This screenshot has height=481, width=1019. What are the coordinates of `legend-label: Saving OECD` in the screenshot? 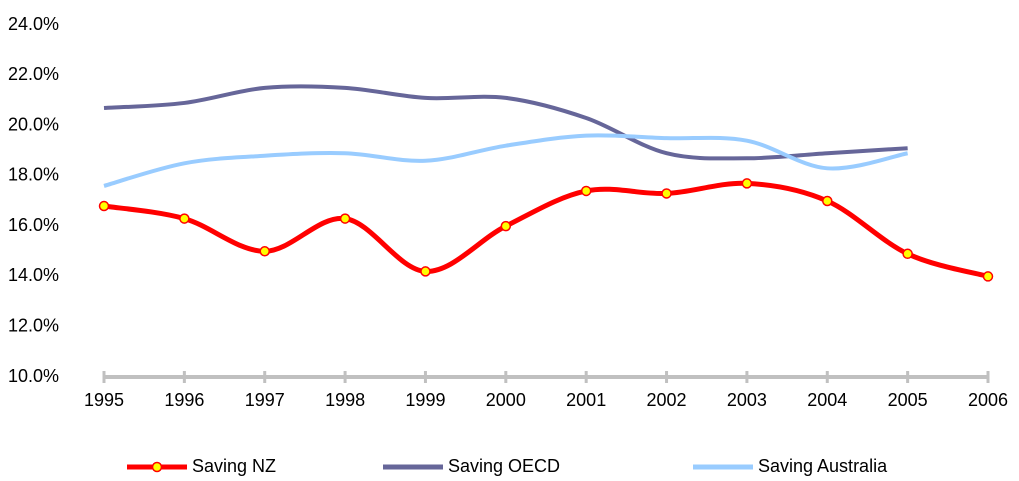 It's located at (504, 466).